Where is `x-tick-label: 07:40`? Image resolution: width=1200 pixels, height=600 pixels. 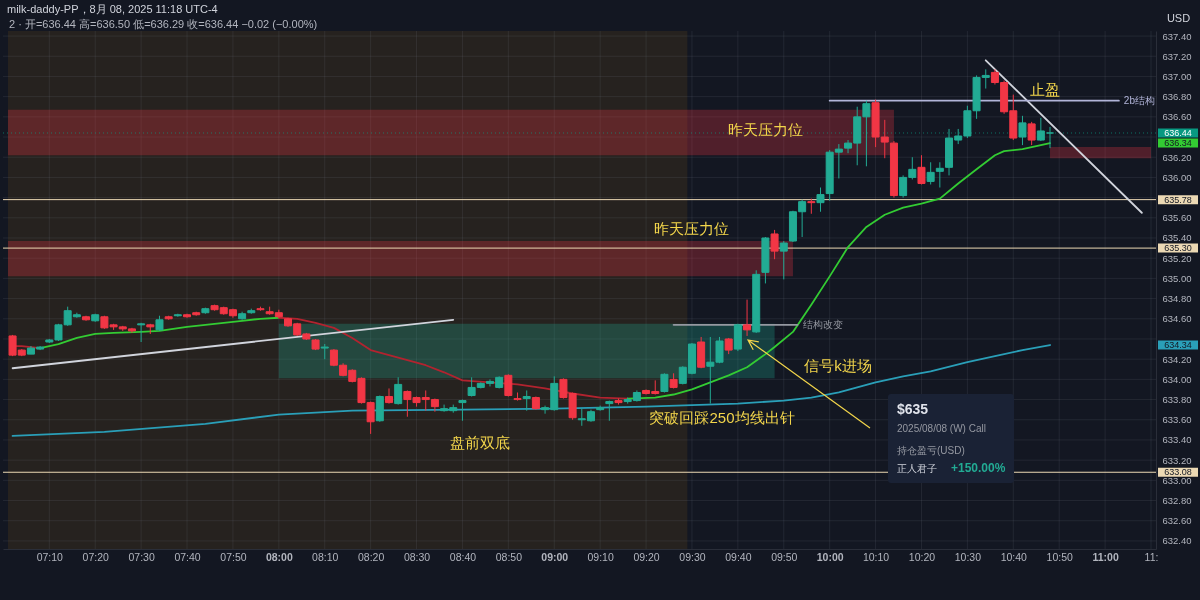
x-tick-label: 07:40 is located at coordinates (187, 556).